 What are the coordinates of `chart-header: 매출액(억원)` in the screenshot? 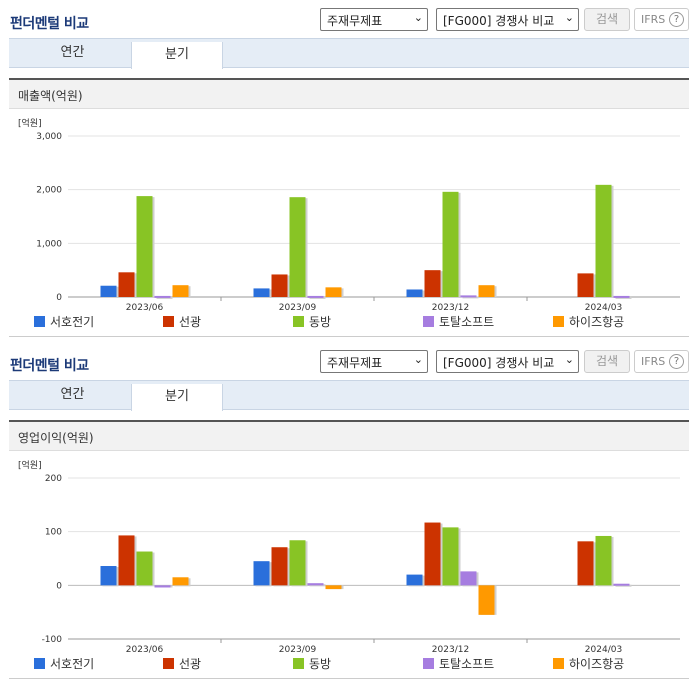 It's located at (349, 93).